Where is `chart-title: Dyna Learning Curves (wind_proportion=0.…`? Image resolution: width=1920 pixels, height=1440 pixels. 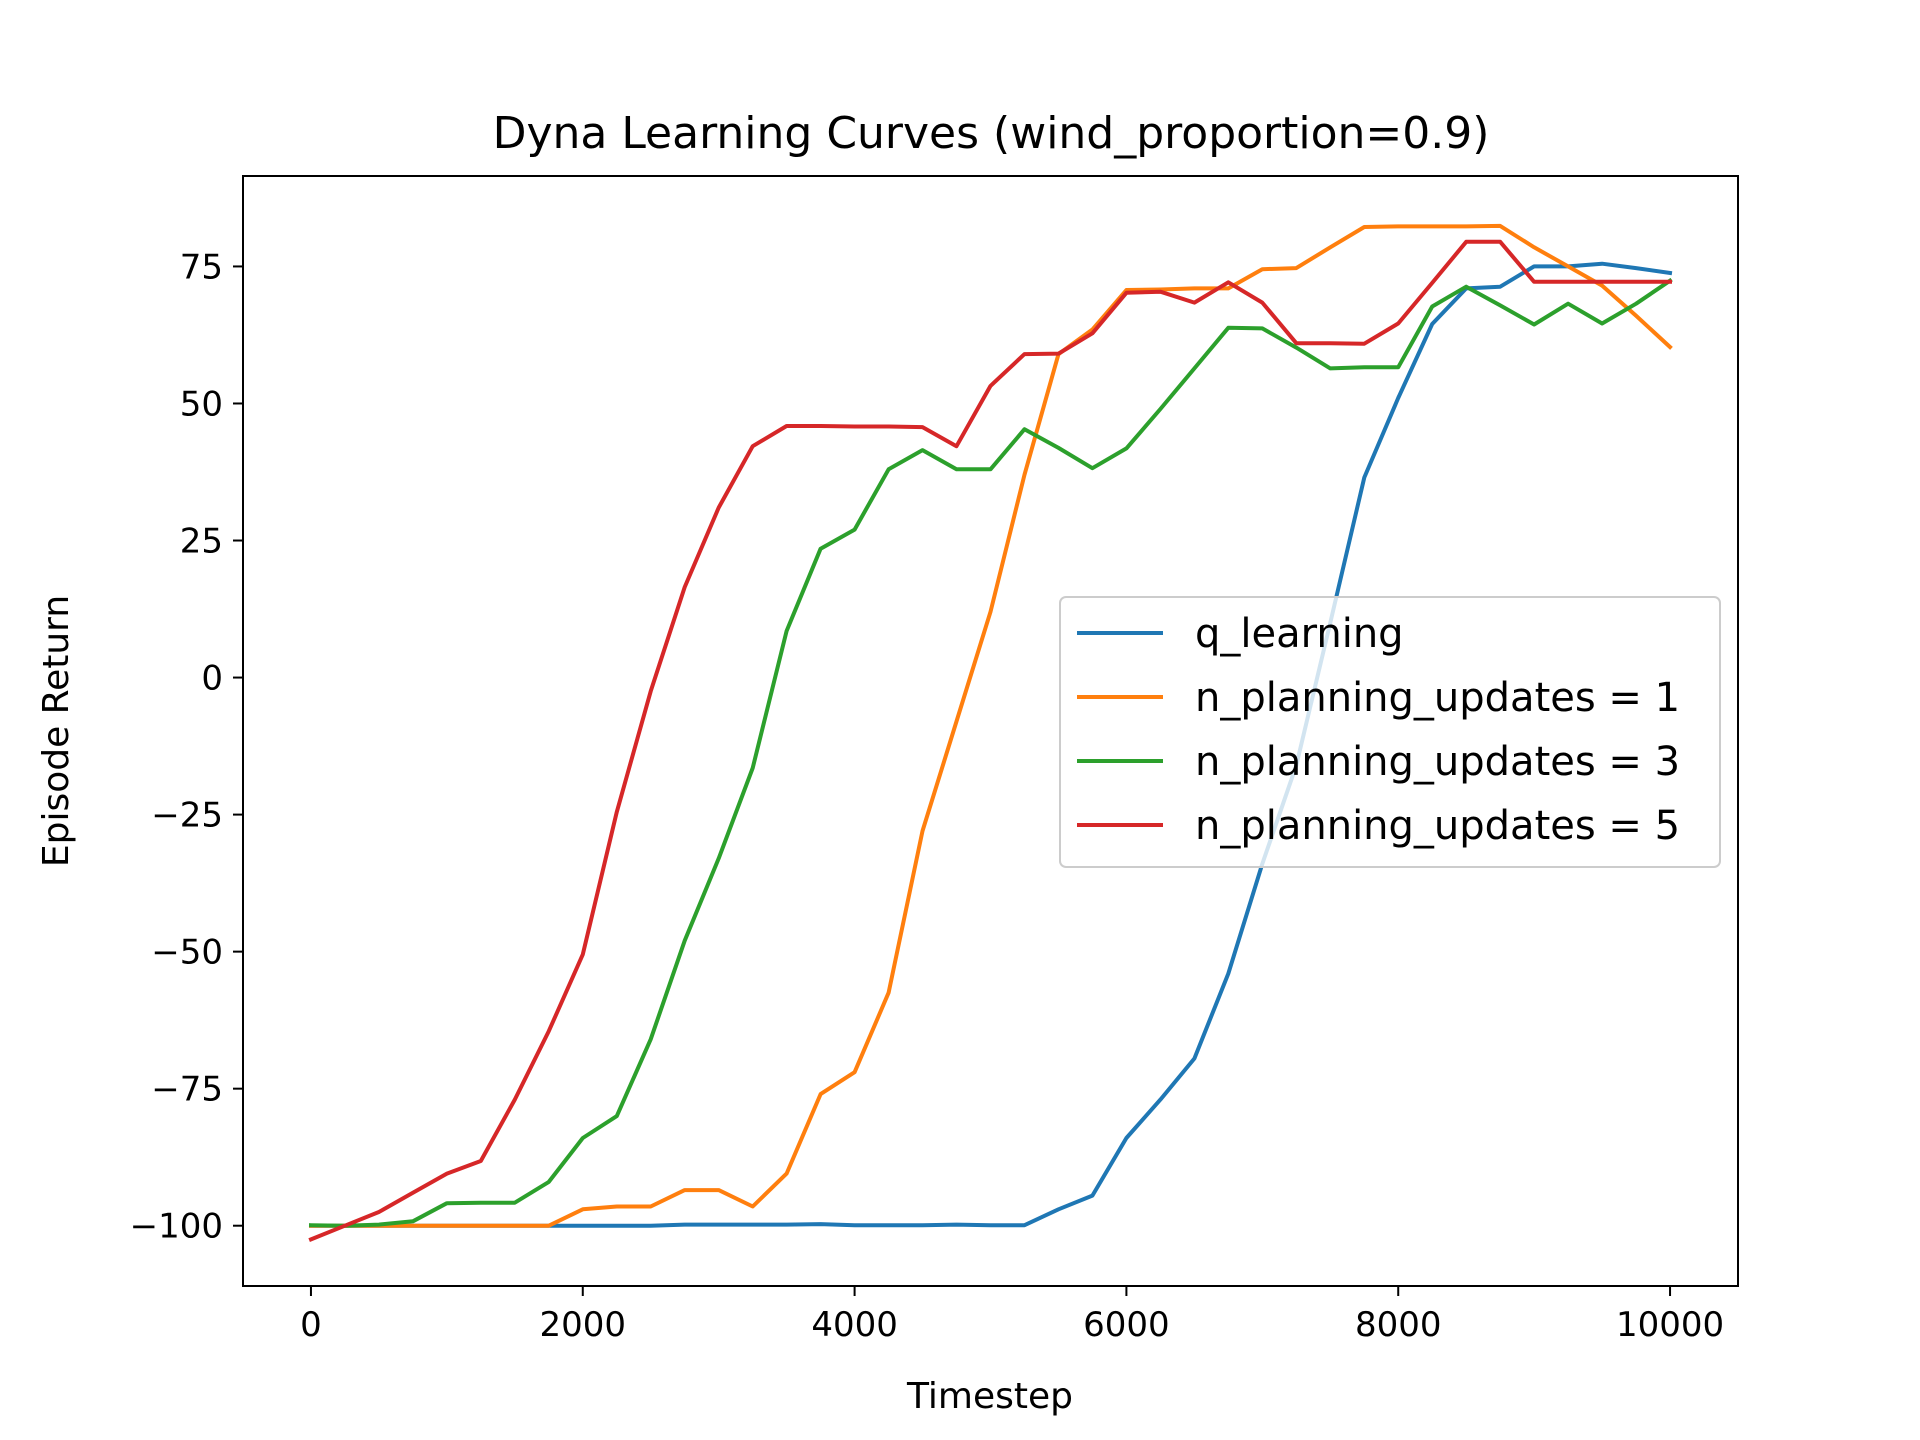
chart-title: Dyna Learning Curves (wind_proportion=0.… is located at coordinates (991, 133).